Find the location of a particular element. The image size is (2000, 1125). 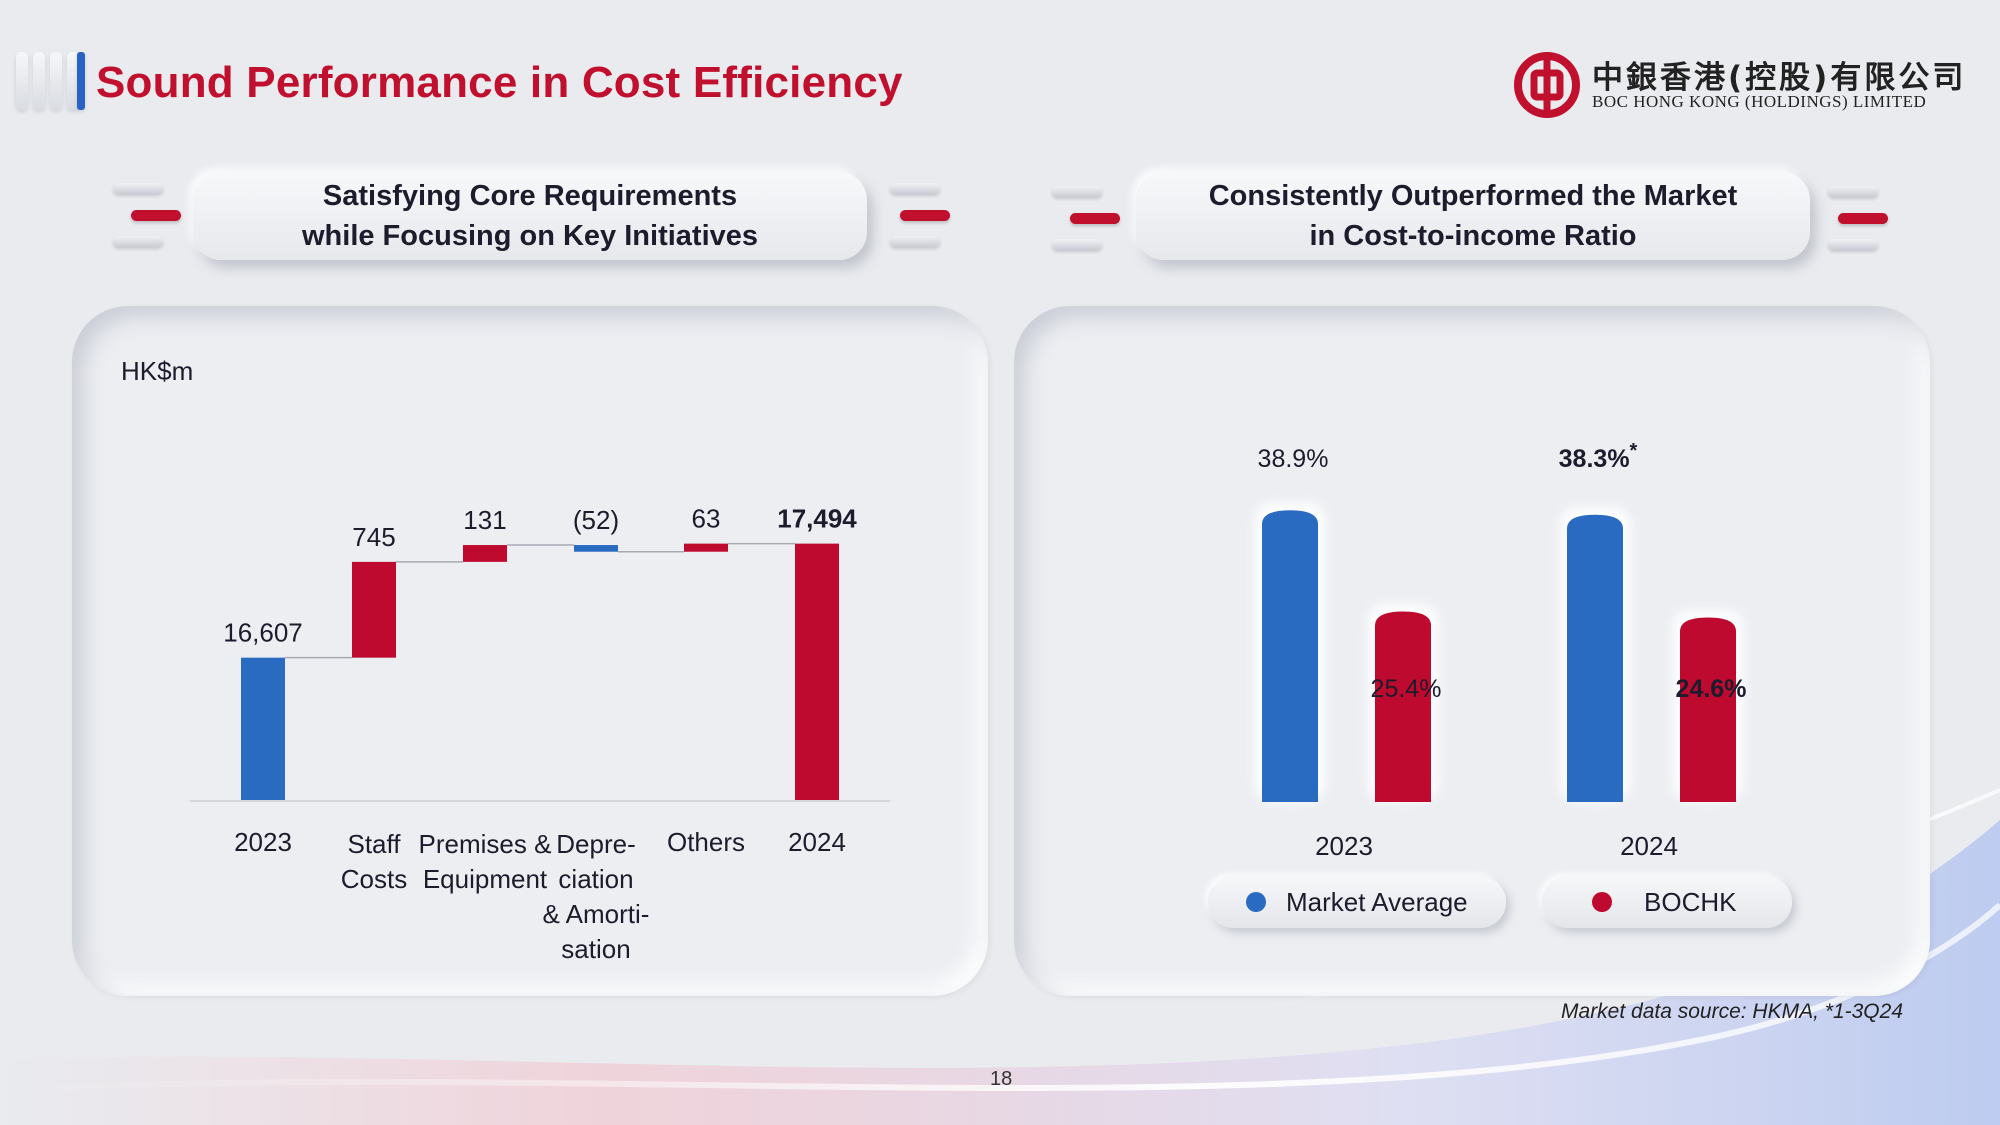

cost-income-data-label: 25.4% is located at coordinates (1406, 689).